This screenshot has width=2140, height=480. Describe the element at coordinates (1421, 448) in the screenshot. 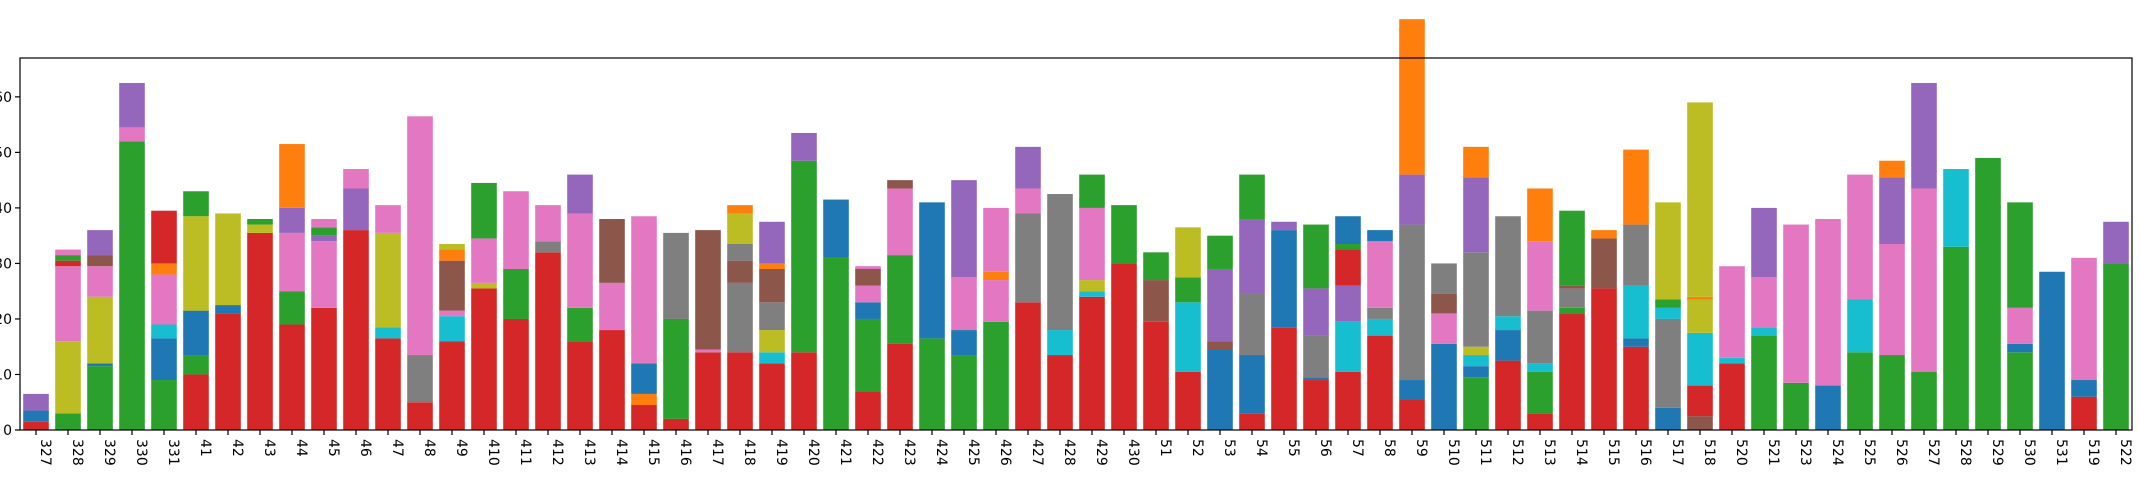

I see `x-tick-label-59: 59` at that location.